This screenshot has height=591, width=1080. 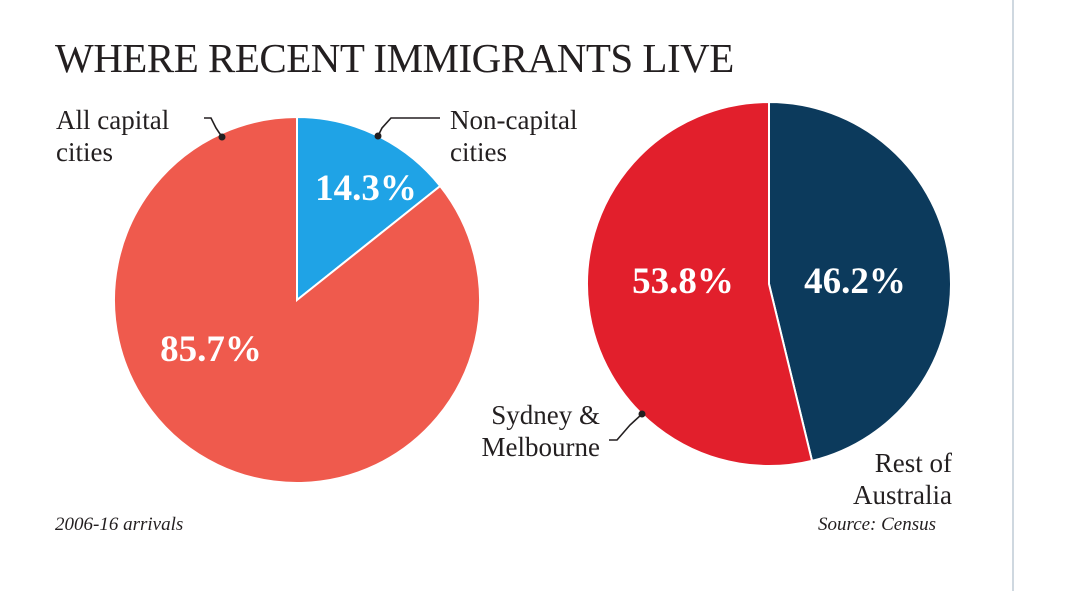 What do you see at coordinates (113, 136) in the screenshot?
I see `label-all-capital-cities: All capital cities` at bounding box center [113, 136].